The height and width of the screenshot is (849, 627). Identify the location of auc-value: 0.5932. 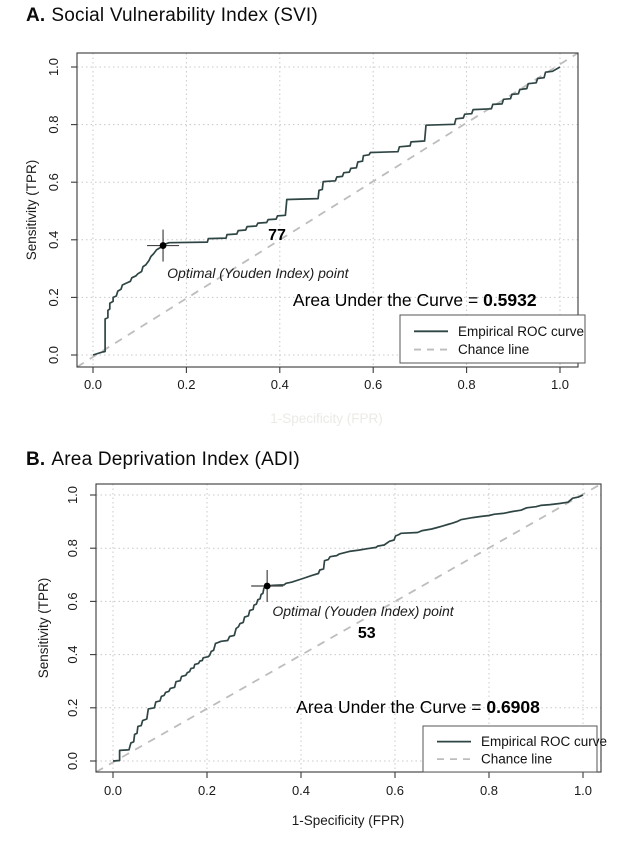
(510, 300).